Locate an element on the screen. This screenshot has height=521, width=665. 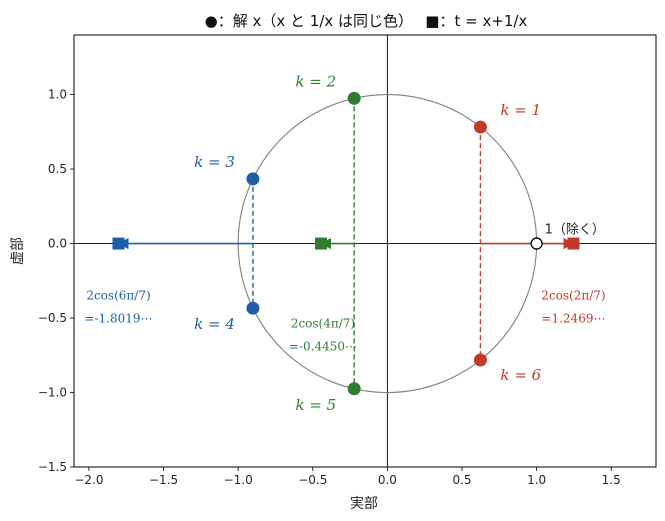
y-tick-label: 1.0 is located at coordinates (57, 95).